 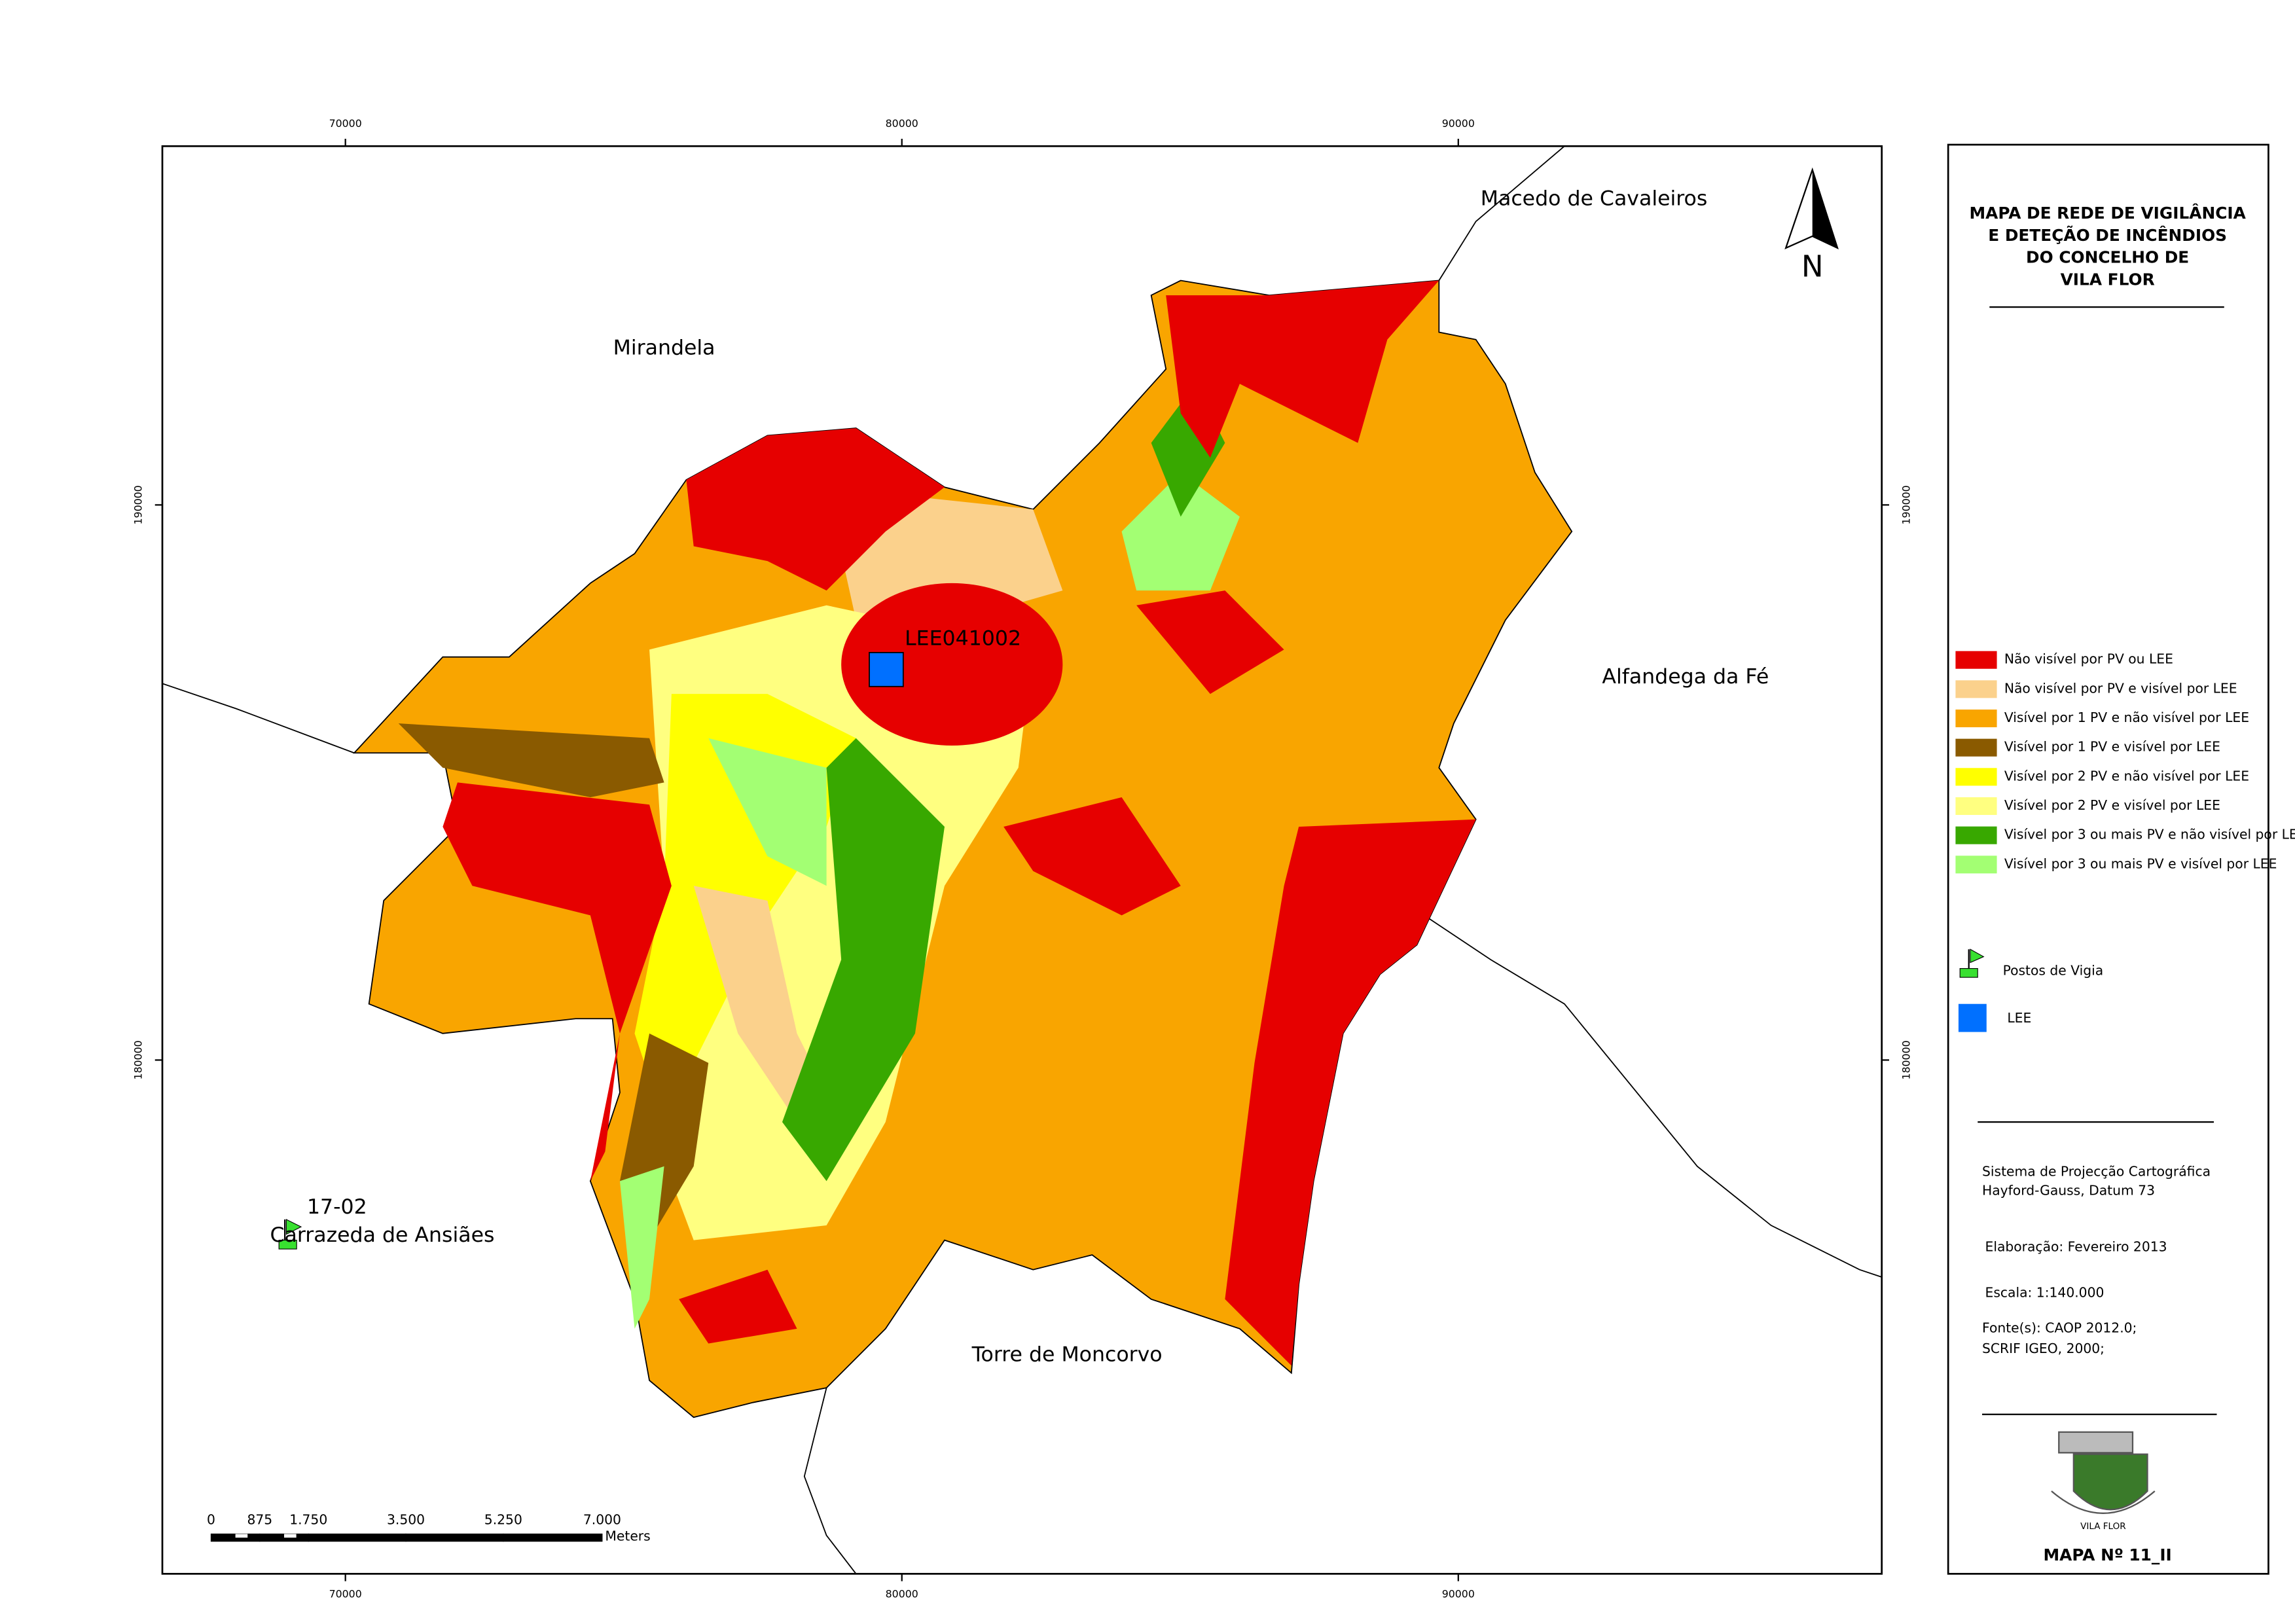 What do you see at coordinates (308, 1520) in the screenshot?
I see `scale-label: 1.750` at bounding box center [308, 1520].